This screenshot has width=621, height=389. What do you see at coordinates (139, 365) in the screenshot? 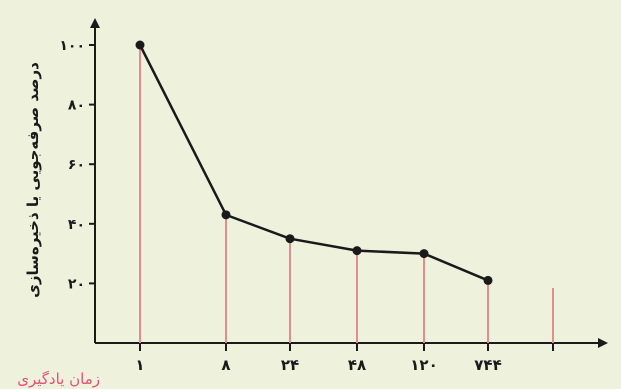
I see `x-tick-label: ۱` at bounding box center [139, 365].